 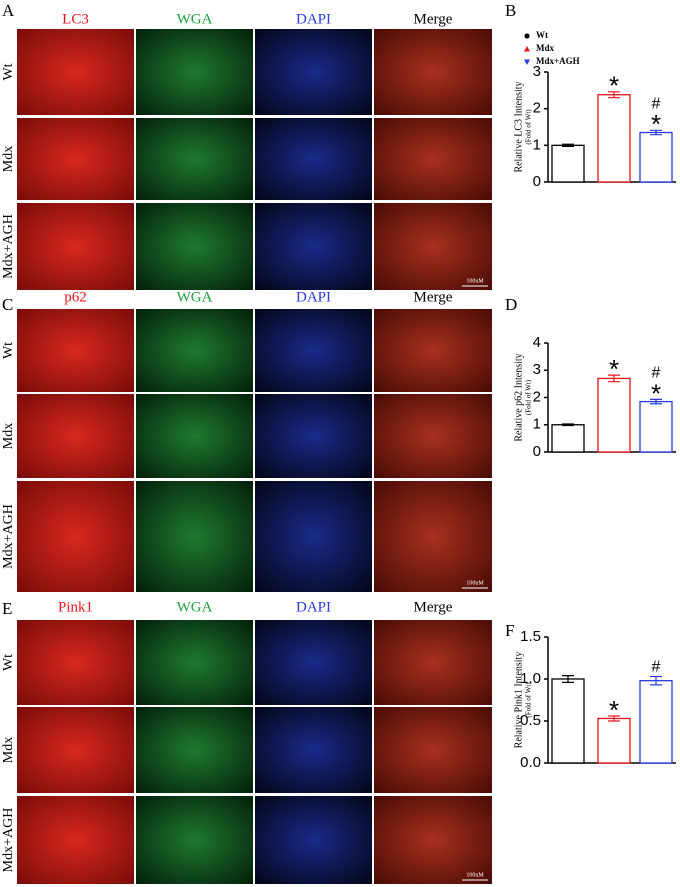 I want to click on legend-label: Mdx+AGH, so click(x=558, y=61).